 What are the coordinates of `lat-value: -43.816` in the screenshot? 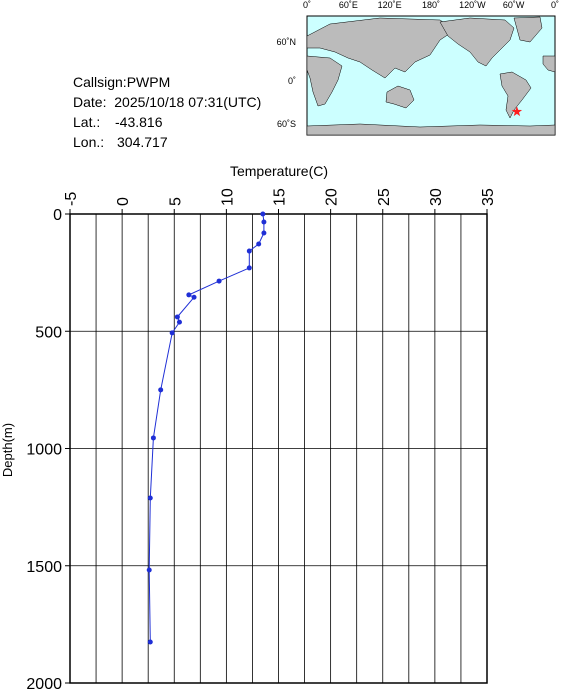 It's located at (139, 122).